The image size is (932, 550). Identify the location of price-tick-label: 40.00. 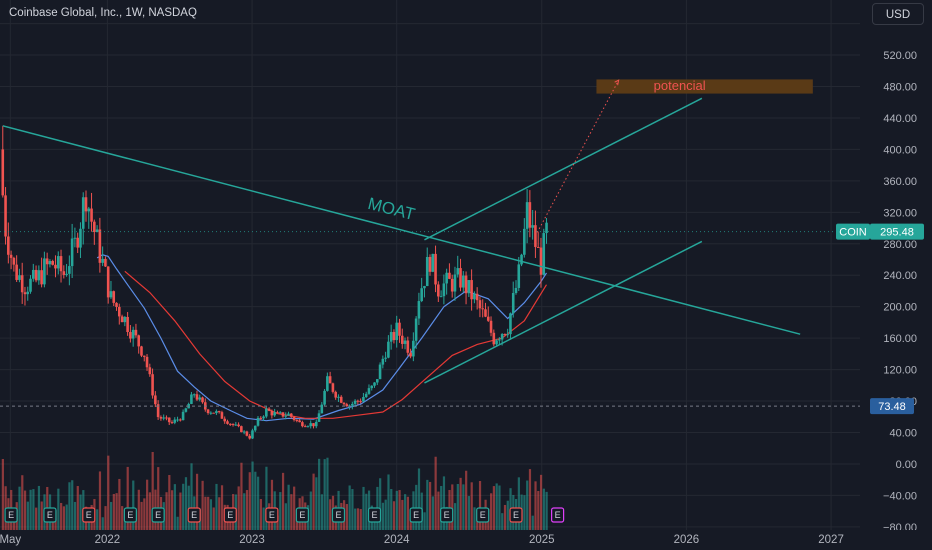
(903, 433).